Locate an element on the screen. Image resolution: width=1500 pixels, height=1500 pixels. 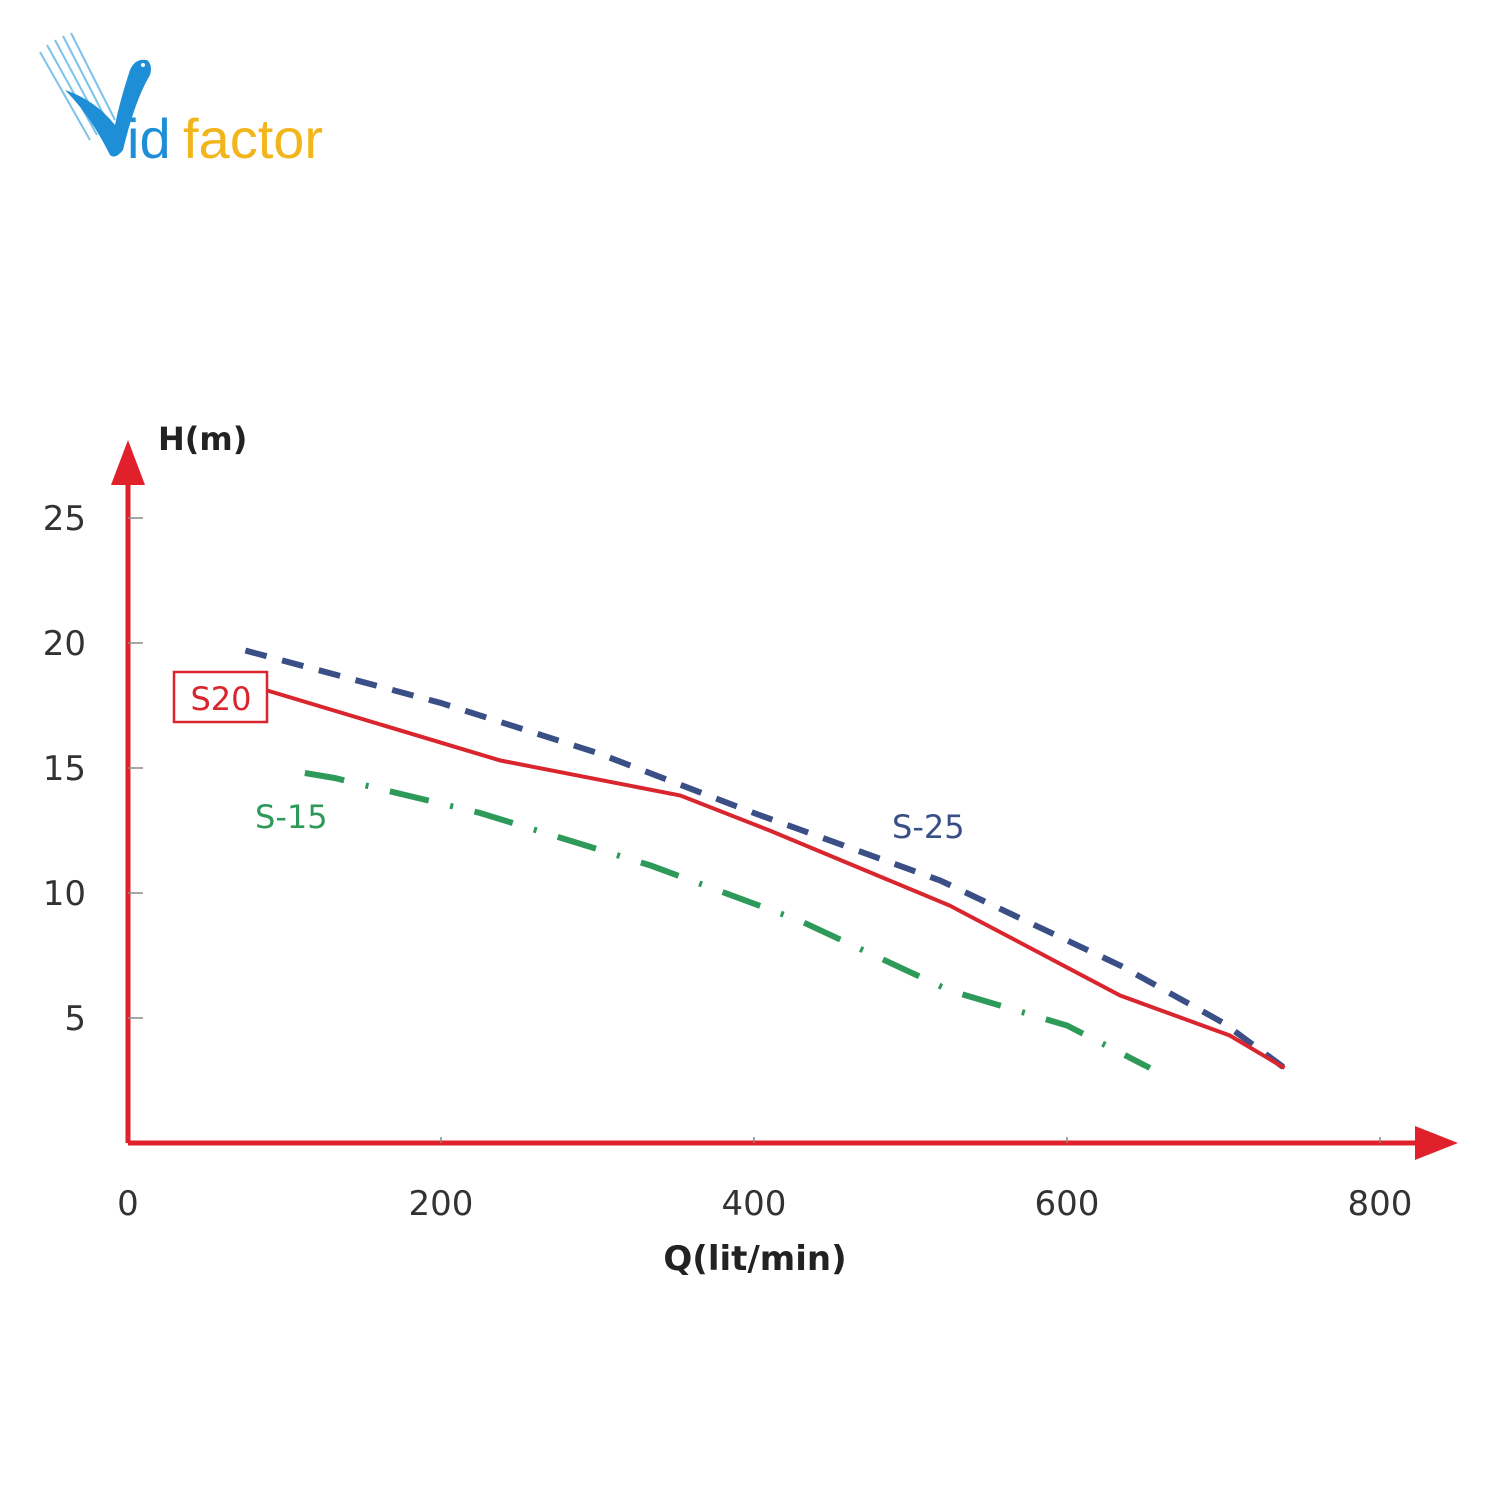
bird-icon is located at coordinates (95, 94).